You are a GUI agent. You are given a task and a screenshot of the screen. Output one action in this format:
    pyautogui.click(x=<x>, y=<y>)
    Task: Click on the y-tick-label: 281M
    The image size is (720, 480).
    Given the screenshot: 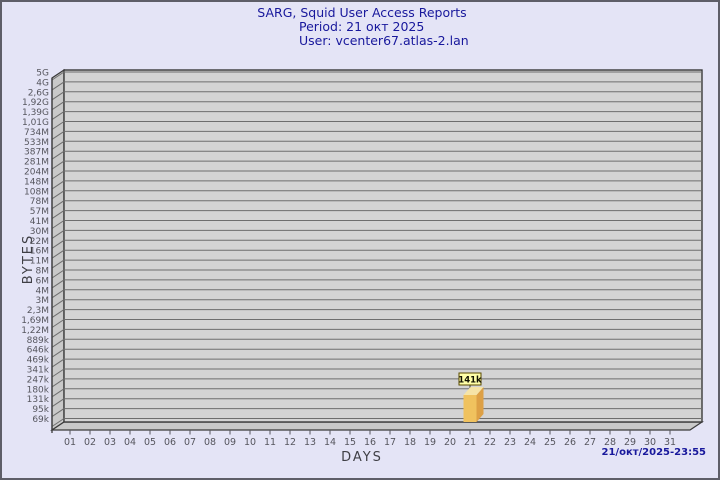 What is the action you would take?
    pyautogui.click(x=36, y=163)
    